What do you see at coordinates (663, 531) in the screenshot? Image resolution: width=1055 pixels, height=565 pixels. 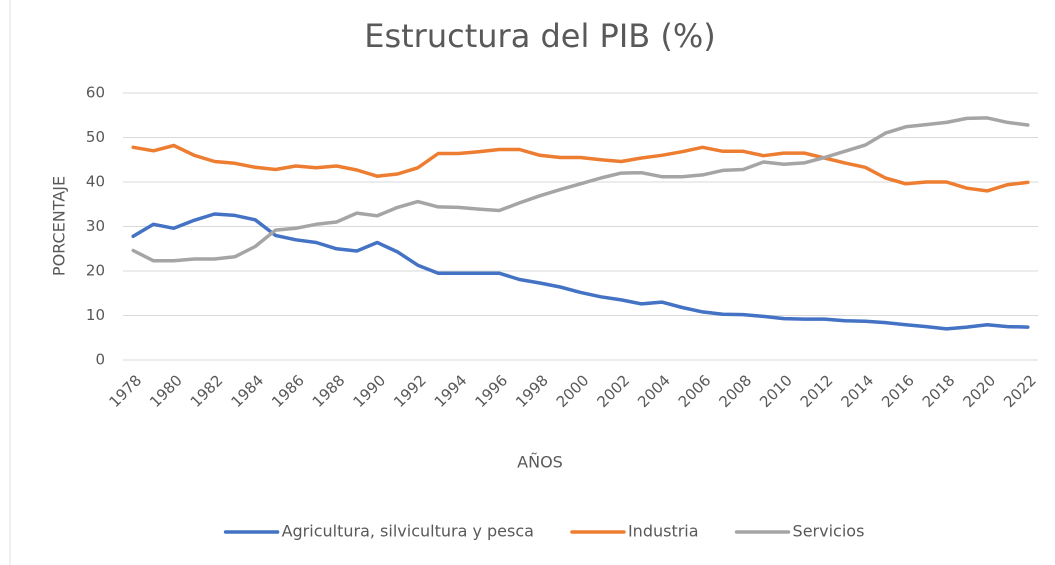 I see `legend-label: Industria` at bounding box center [663, 531].